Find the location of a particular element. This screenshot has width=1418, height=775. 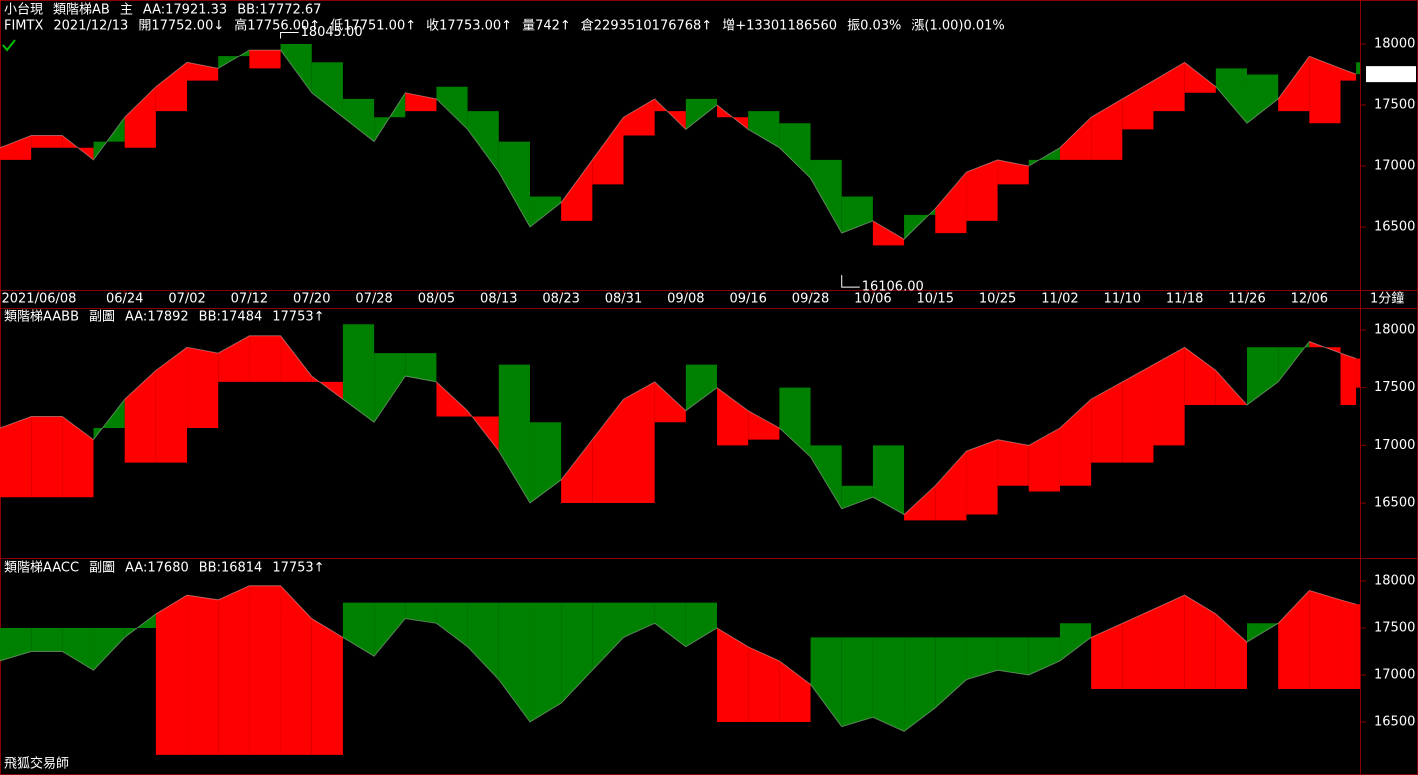

x-tick-label: 08/23 is located at coordinates (560, 299).